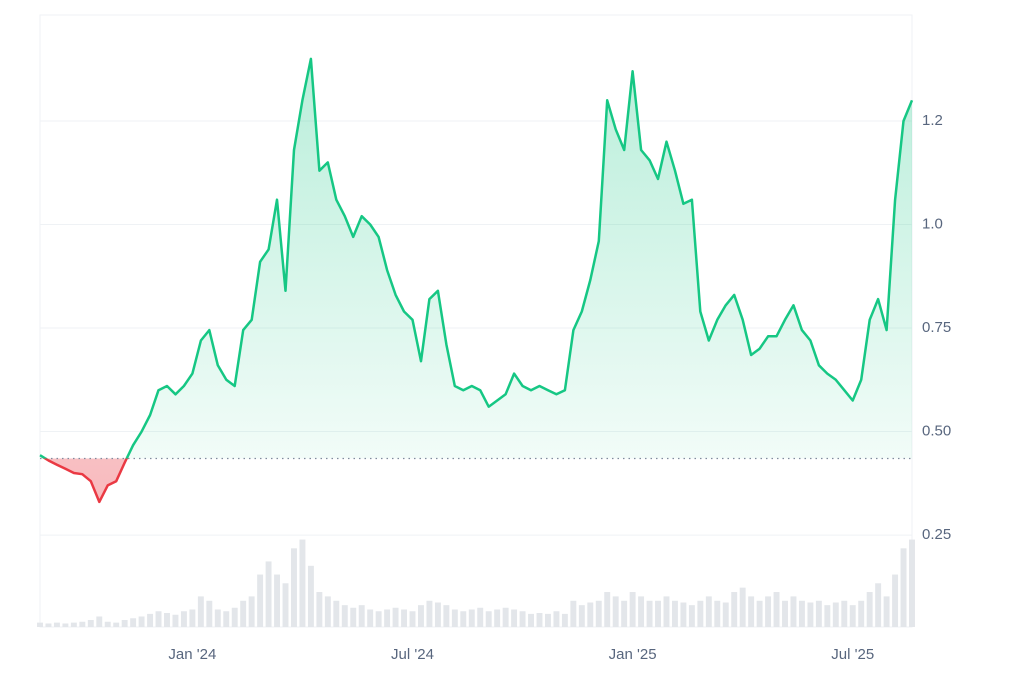  I want to click on y-tick-label: 1.0, so click(932, 223).